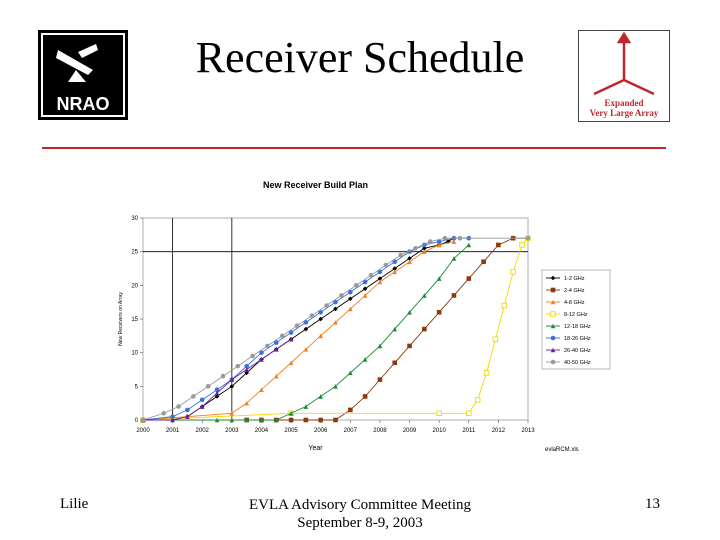  Describe the element at coordinates (528, 431) in the screenshot. I see `x-tick-label: 2013` at that location.